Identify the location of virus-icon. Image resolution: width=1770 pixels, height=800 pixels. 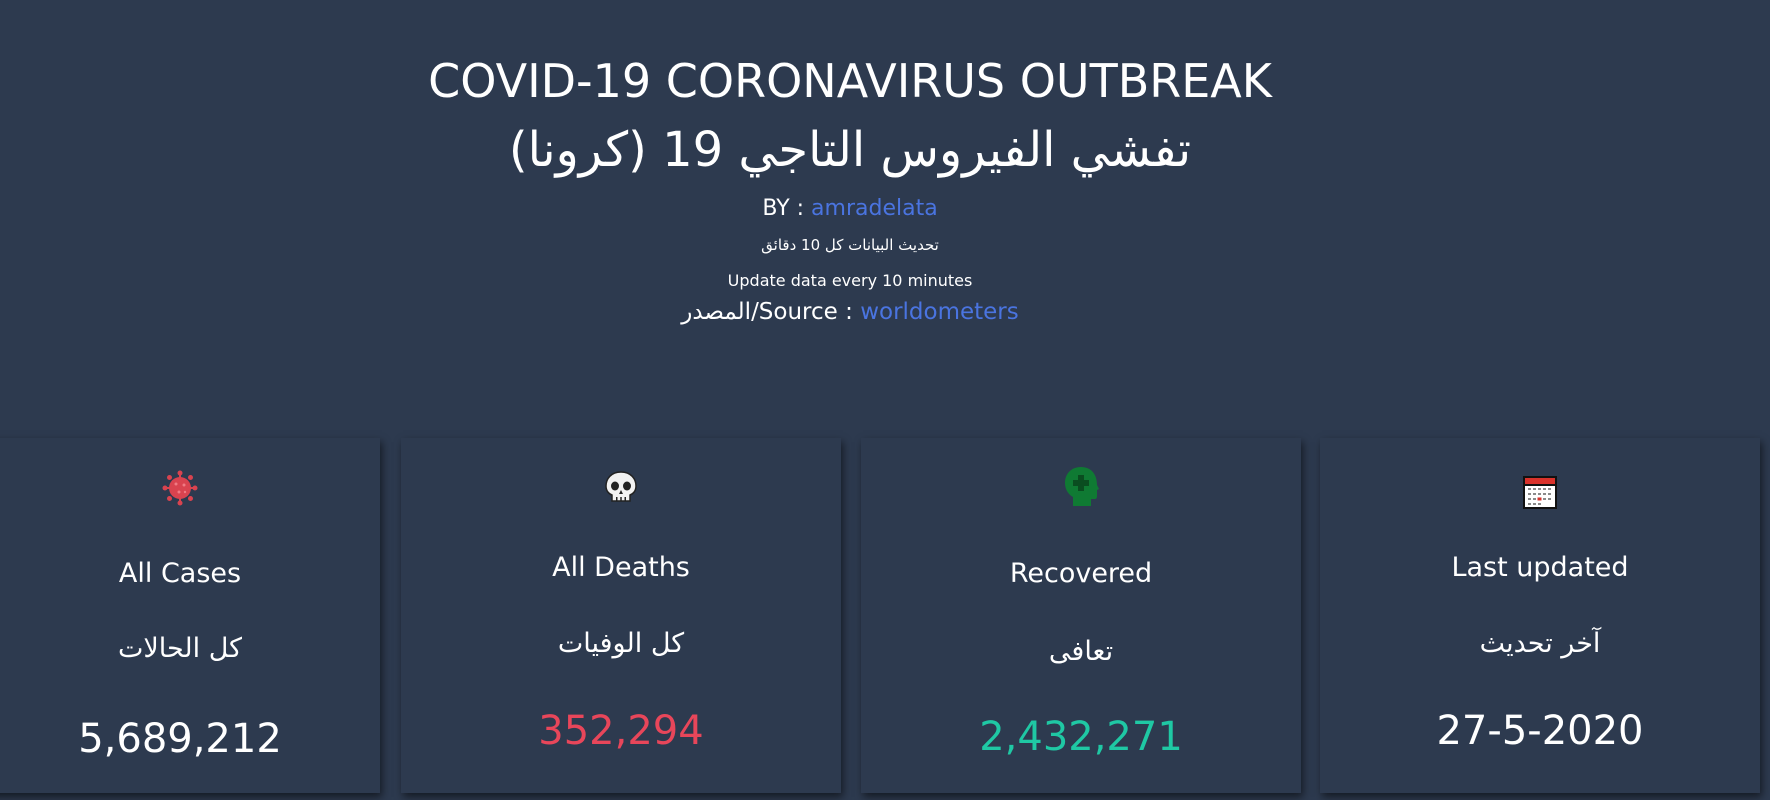
(190, 488).